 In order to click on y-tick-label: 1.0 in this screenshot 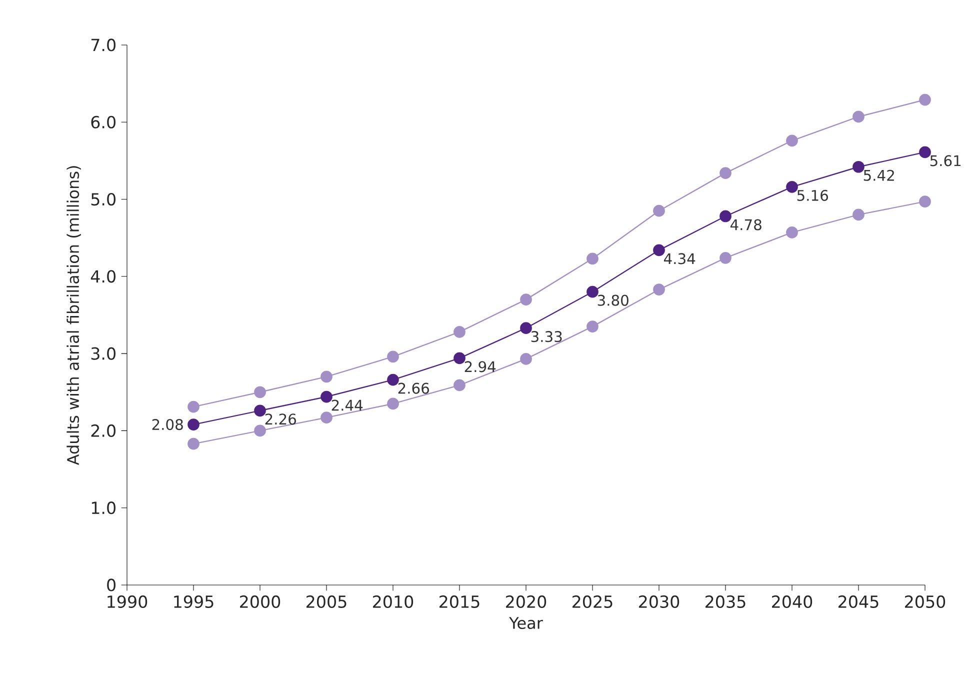, I will do `click(104, 508)`.